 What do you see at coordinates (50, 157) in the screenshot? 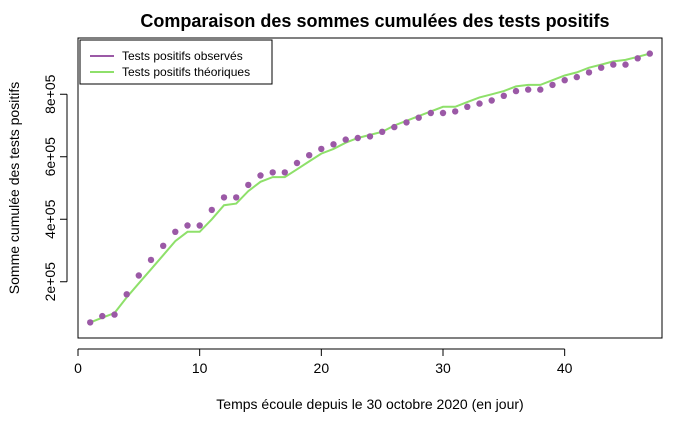
I see `y-tick-label: 6e+05` at bounding box center [50, 157].